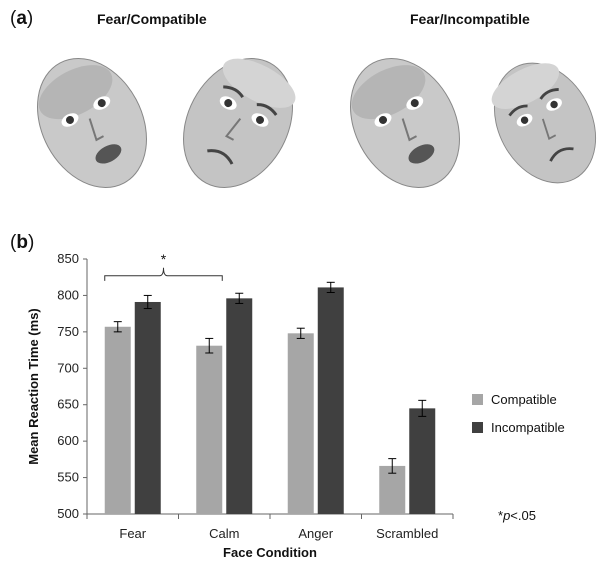 This screenshot has width=614, height=565. Describe the element at coordinates (68, 258) in the screenshot. I see `y-tick-label: 850` at that location.